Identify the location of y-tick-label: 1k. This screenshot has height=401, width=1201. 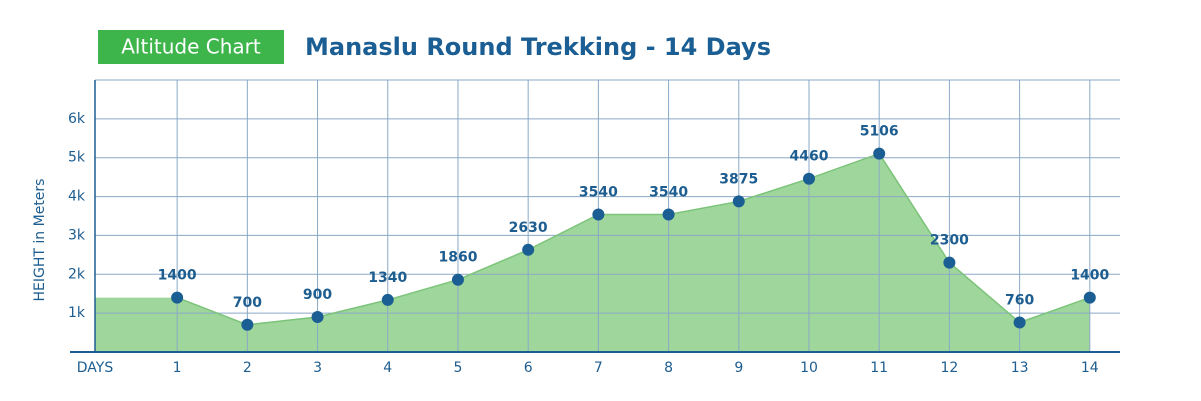
(77, 313).